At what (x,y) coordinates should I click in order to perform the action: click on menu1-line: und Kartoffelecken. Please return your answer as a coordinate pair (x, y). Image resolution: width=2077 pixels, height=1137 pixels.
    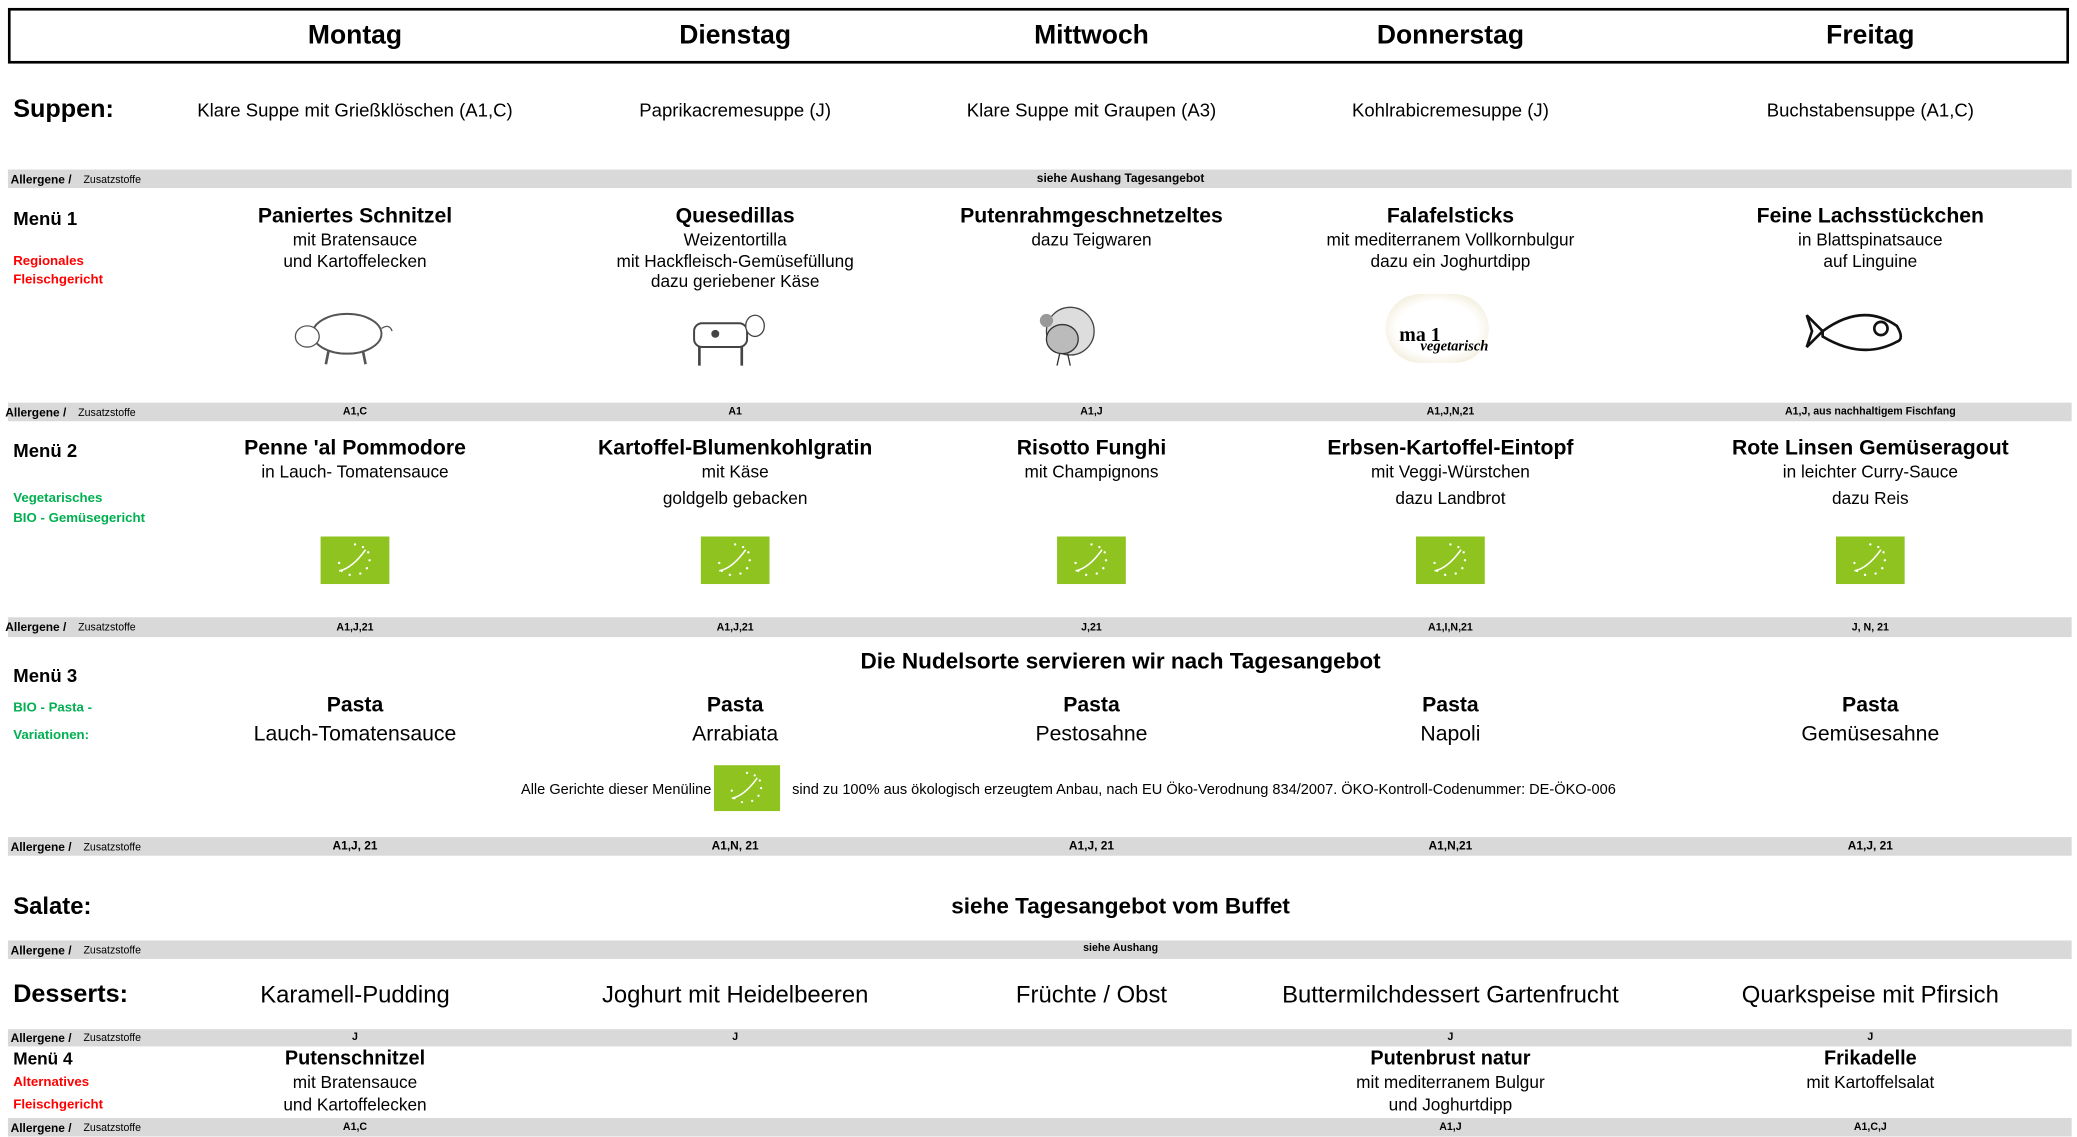
    Looking at the image, I should click on (355, 261).